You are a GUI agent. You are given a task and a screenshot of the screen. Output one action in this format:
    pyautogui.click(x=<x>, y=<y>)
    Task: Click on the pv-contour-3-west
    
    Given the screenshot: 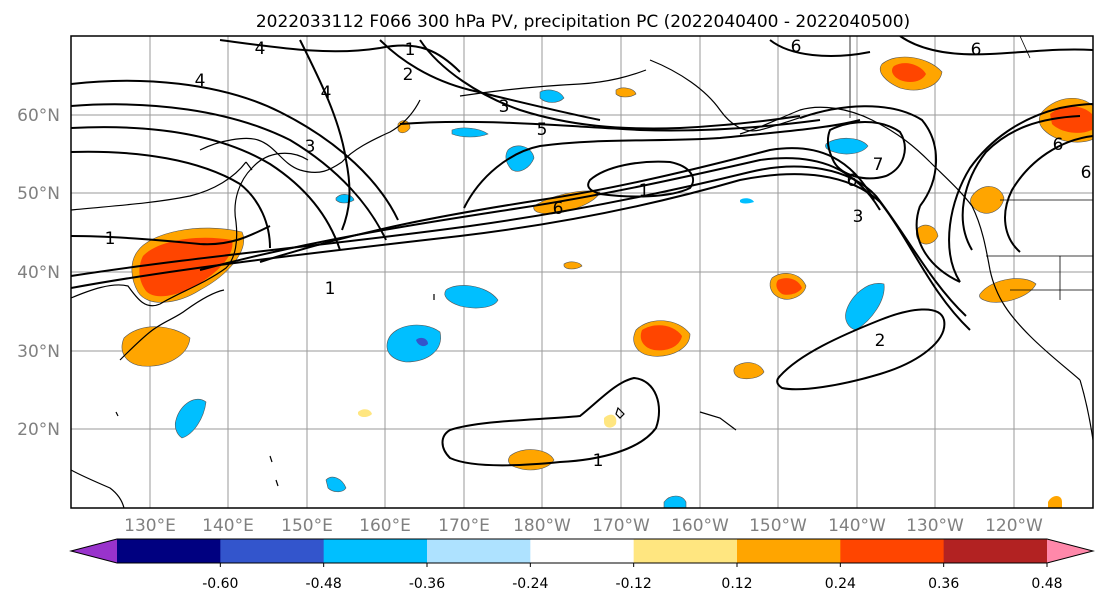 What is the action you would take?
    pyautogui.click(x=229, y=172)
    